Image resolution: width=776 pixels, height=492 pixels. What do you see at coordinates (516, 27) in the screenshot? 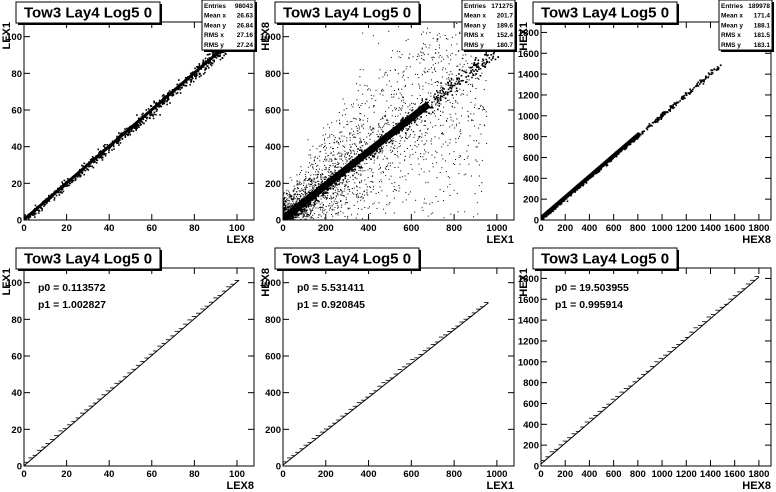
I see `stats-shadow` at bounding box center [516, 27].